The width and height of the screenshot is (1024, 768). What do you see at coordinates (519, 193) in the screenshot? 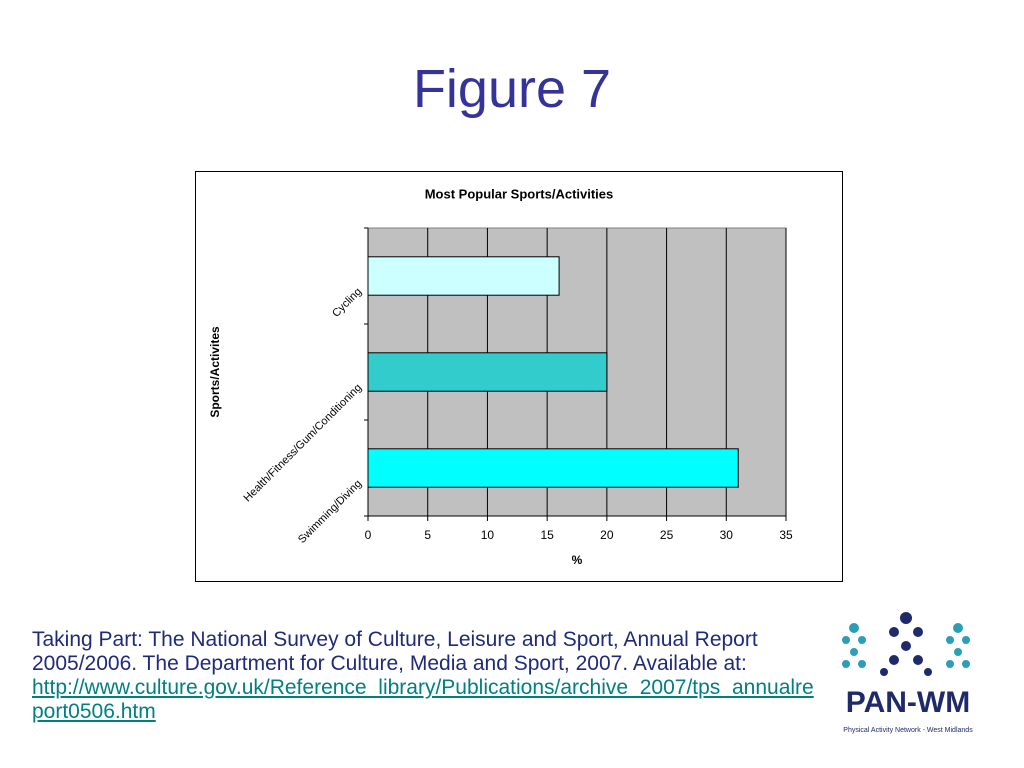
I see `chart-title: Most Popular Sports/Activities` at bounding box center [519, 193].